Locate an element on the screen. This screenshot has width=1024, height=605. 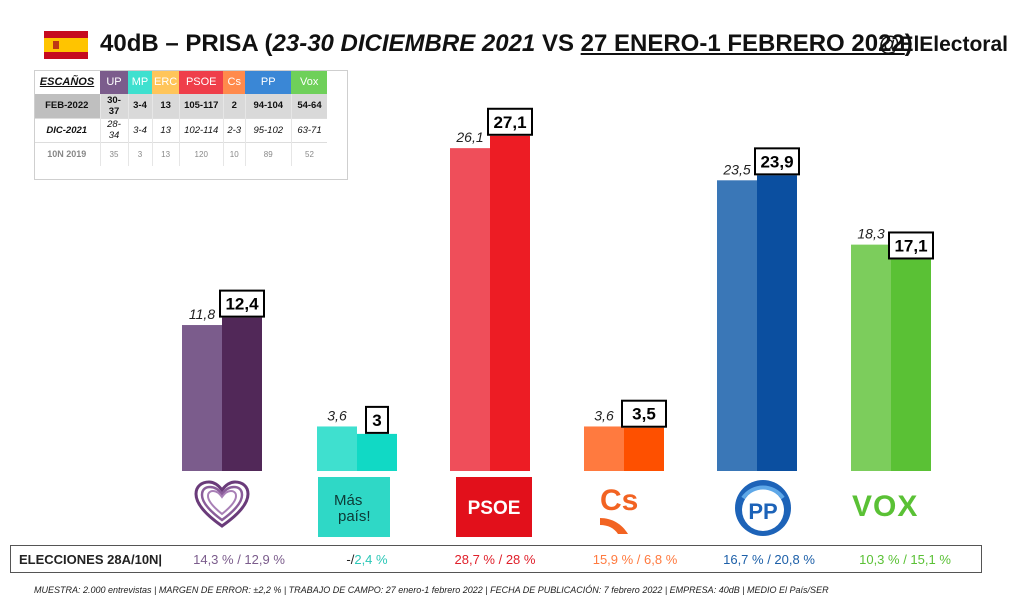
elections-value-pp: 16,7 % / 20,8 % is located at coordinates (769, 559).